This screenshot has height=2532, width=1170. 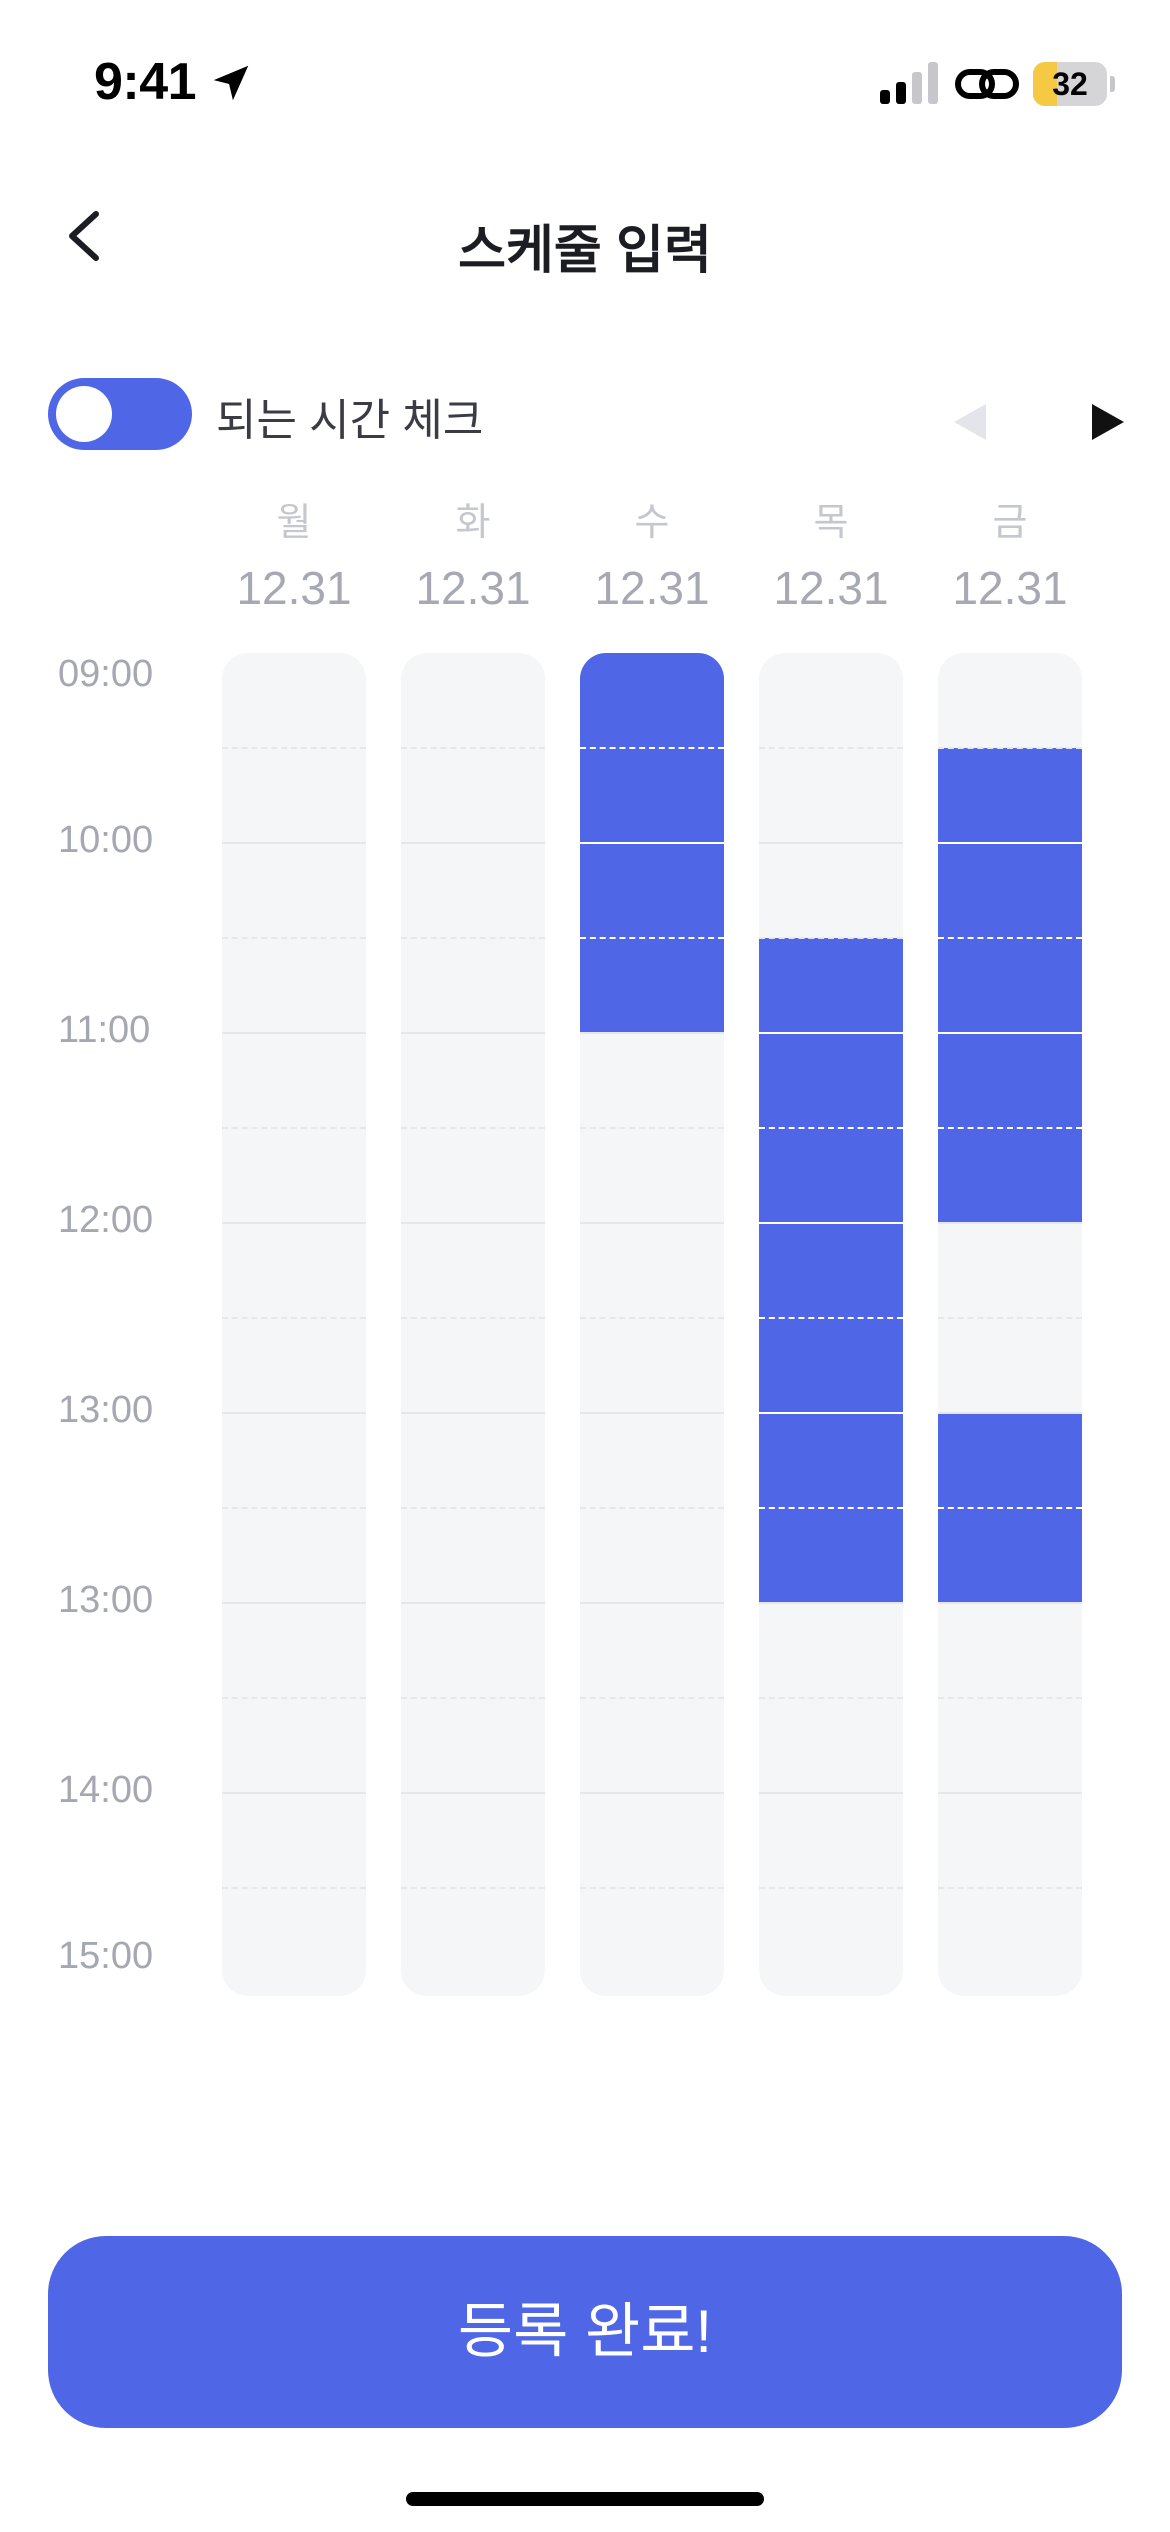 What do you see at coordinates (1074, 84) in the screenshot?
I see `battery-indicator: 32` at bounding box center [1074, 84].